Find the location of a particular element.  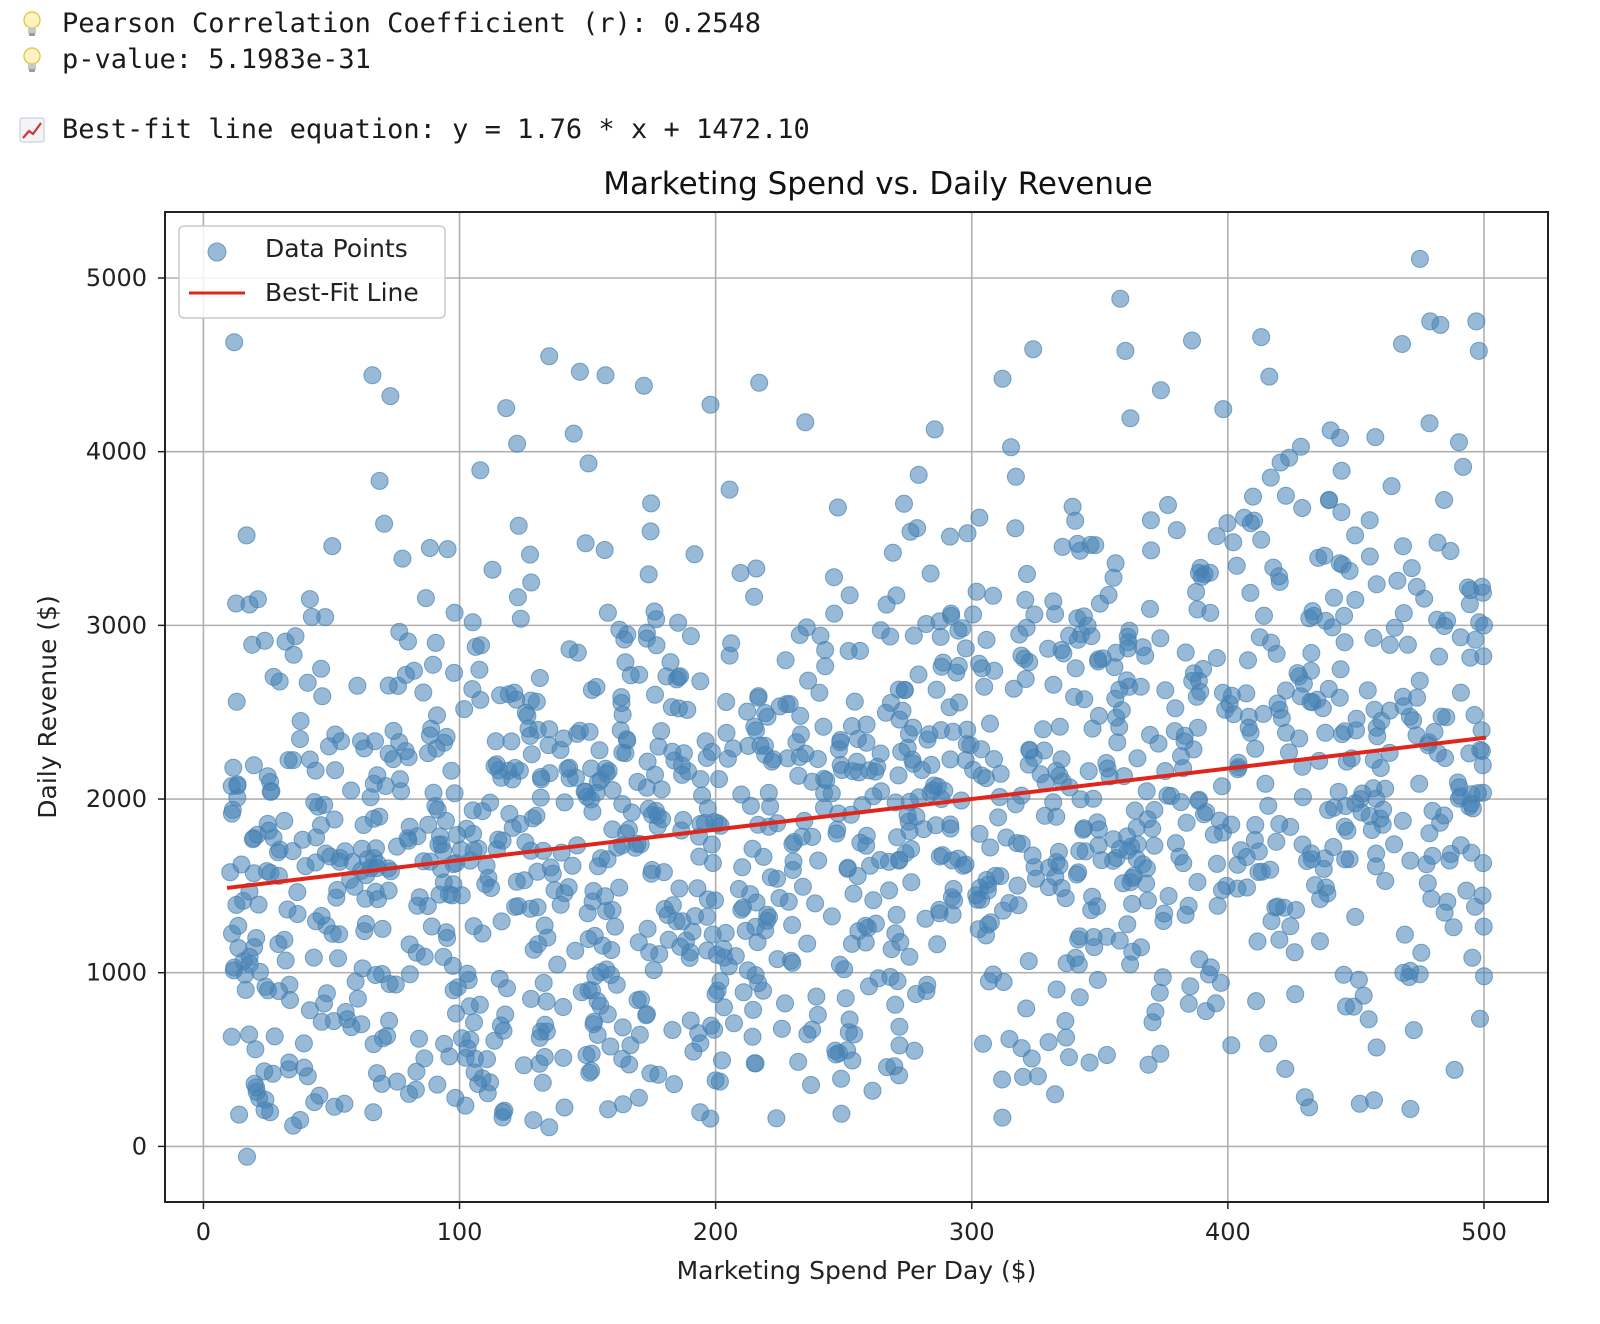

legend-label-best-fit-line: Best-Fit Line is located at coordinates (342, 292).